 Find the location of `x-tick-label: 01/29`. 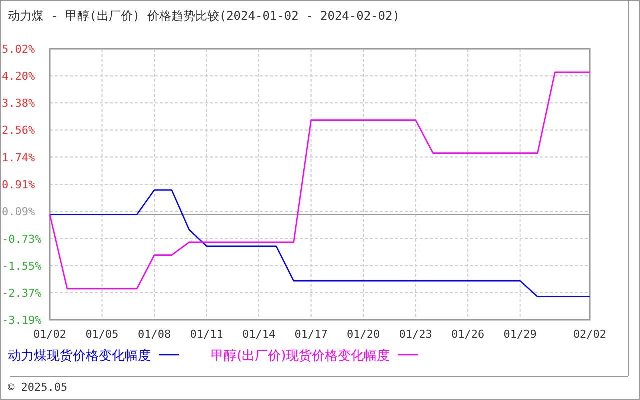

x-tick-label: 01/29 is located at coordinates (520, 334).